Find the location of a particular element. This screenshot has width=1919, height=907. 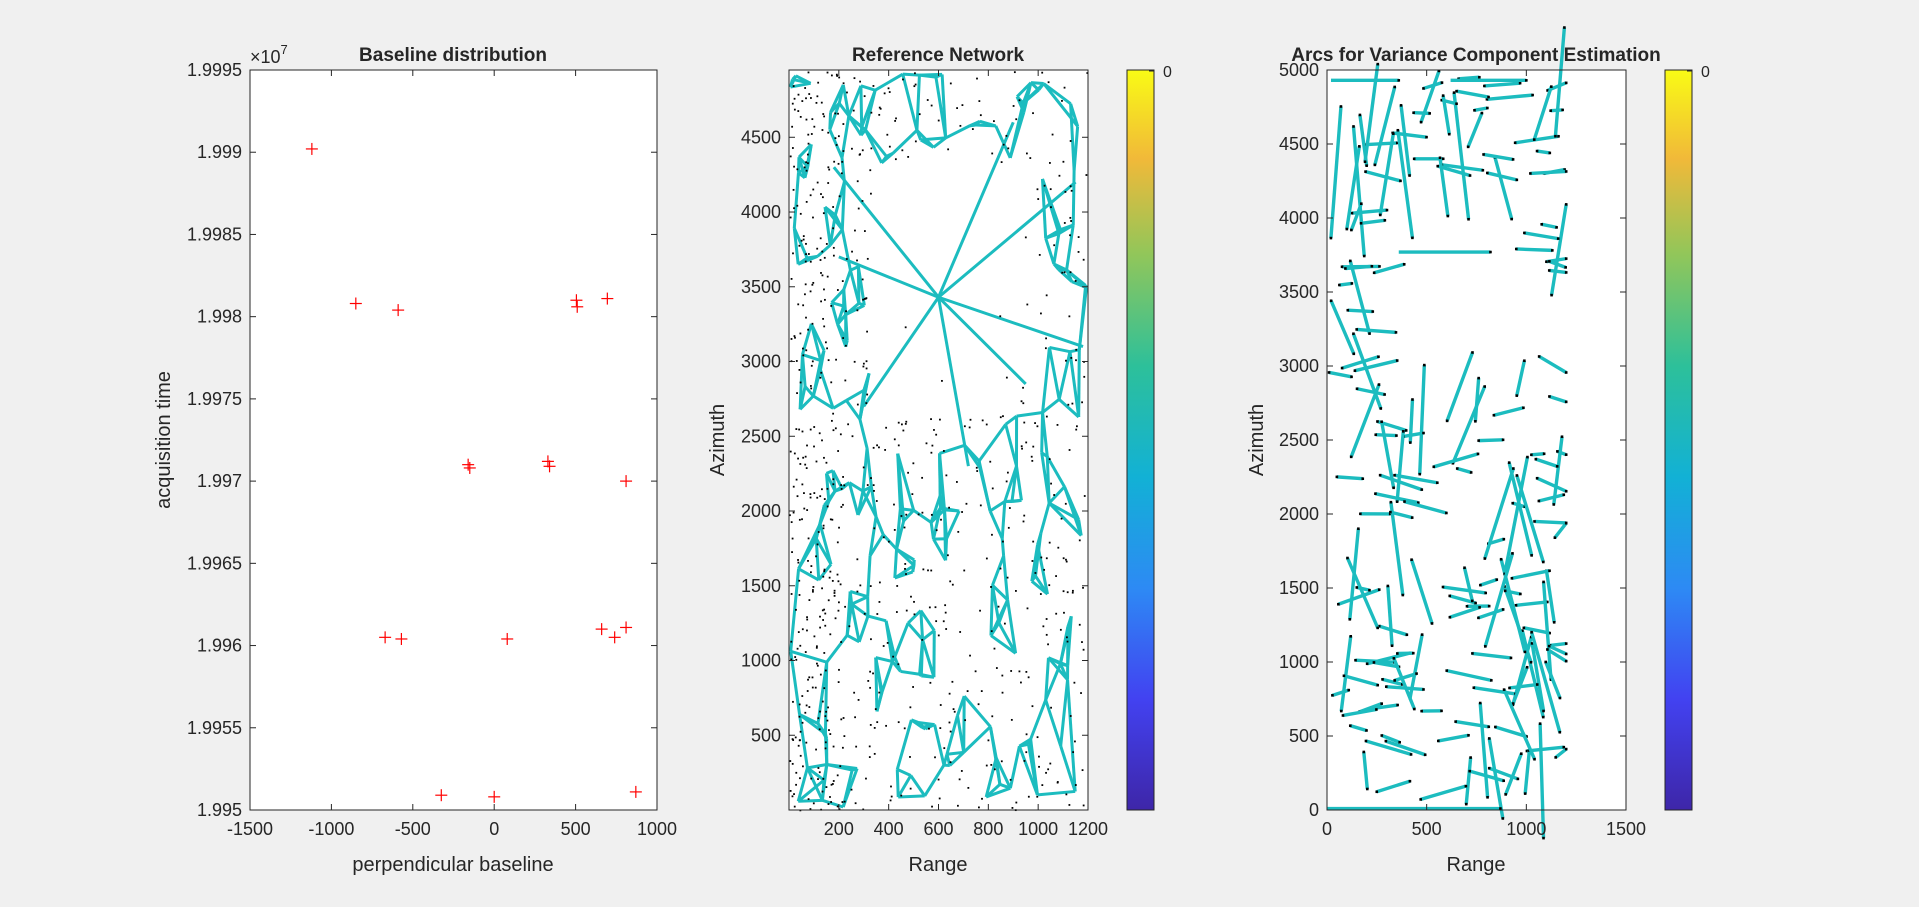

x-tick-label: 0 is located at coordinates (1327, 829).